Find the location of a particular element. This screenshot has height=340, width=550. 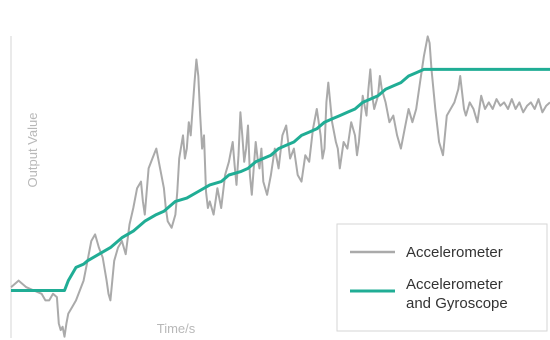

legend-box is located at coordinates (442, 277).